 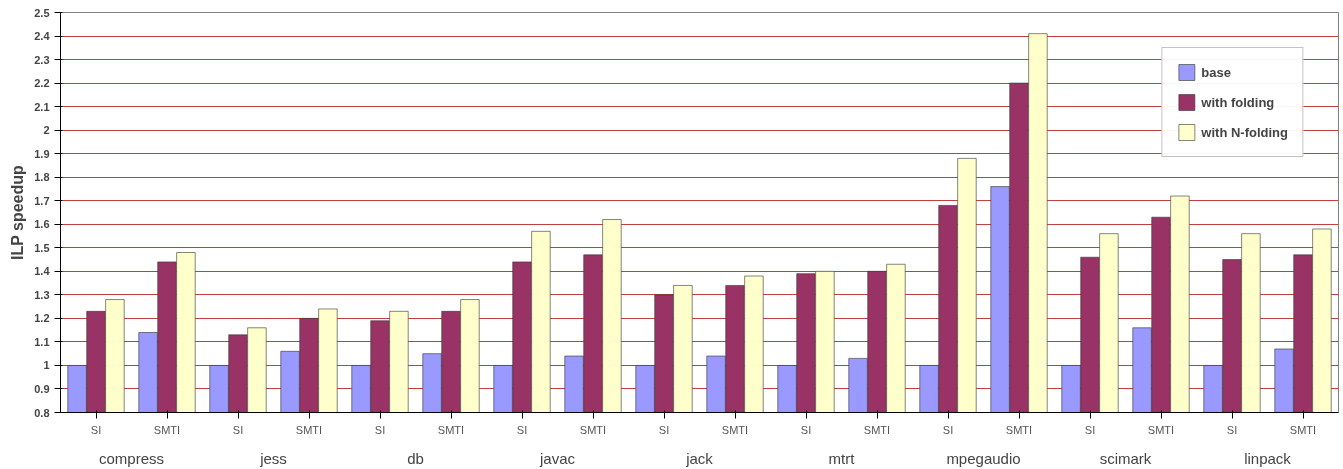 What do you see at coordinates (42, 318) in the screenshot?
I see `y-tick-label: 1.2` at bounding box center [42, 318].